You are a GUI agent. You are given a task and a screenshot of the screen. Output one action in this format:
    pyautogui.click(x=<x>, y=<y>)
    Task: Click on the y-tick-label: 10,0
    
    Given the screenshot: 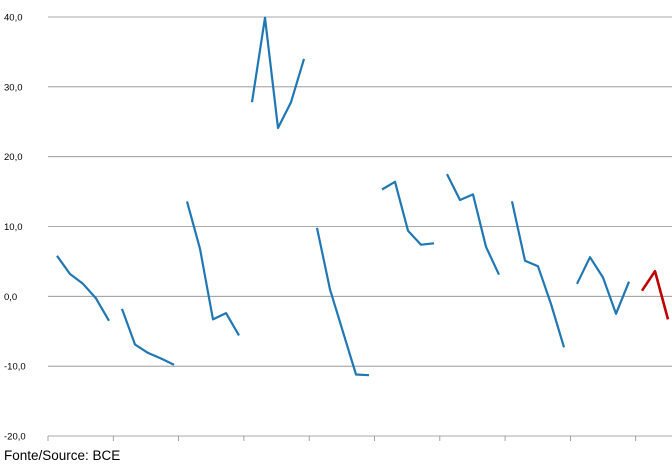 What is the action you would take?
    pyautogui.click(x=13, y=227)
    